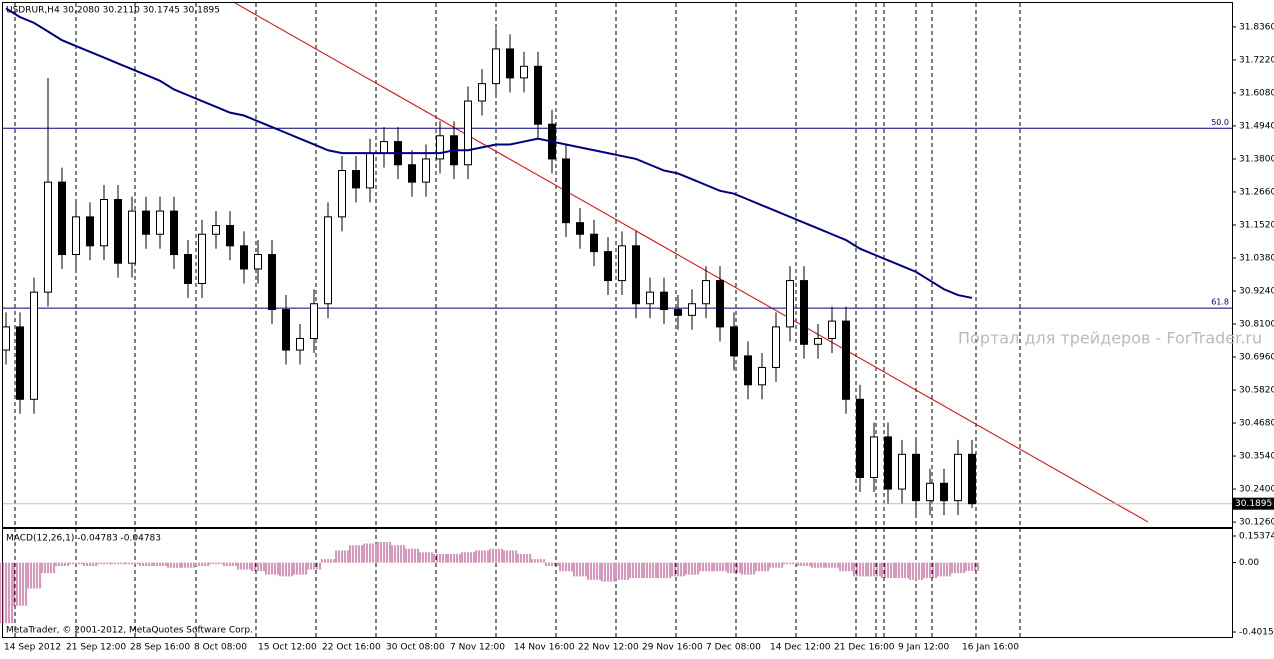  Describe the element at coordinates (1256, 93) in the screenshot. I see `y-tick-label: 31.6080` at that location.